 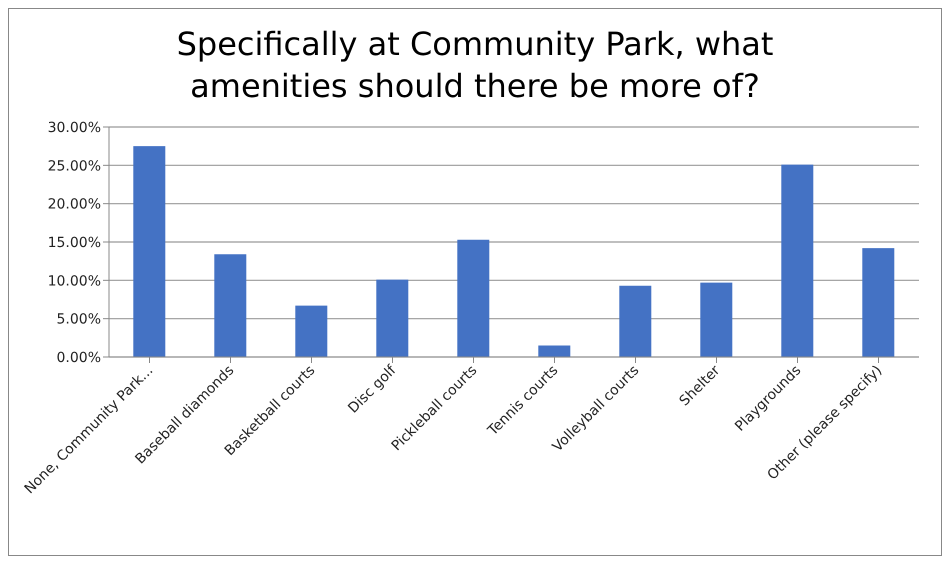 I want to click on y-tick-label: 30.00%, so click(x=74, y=128).